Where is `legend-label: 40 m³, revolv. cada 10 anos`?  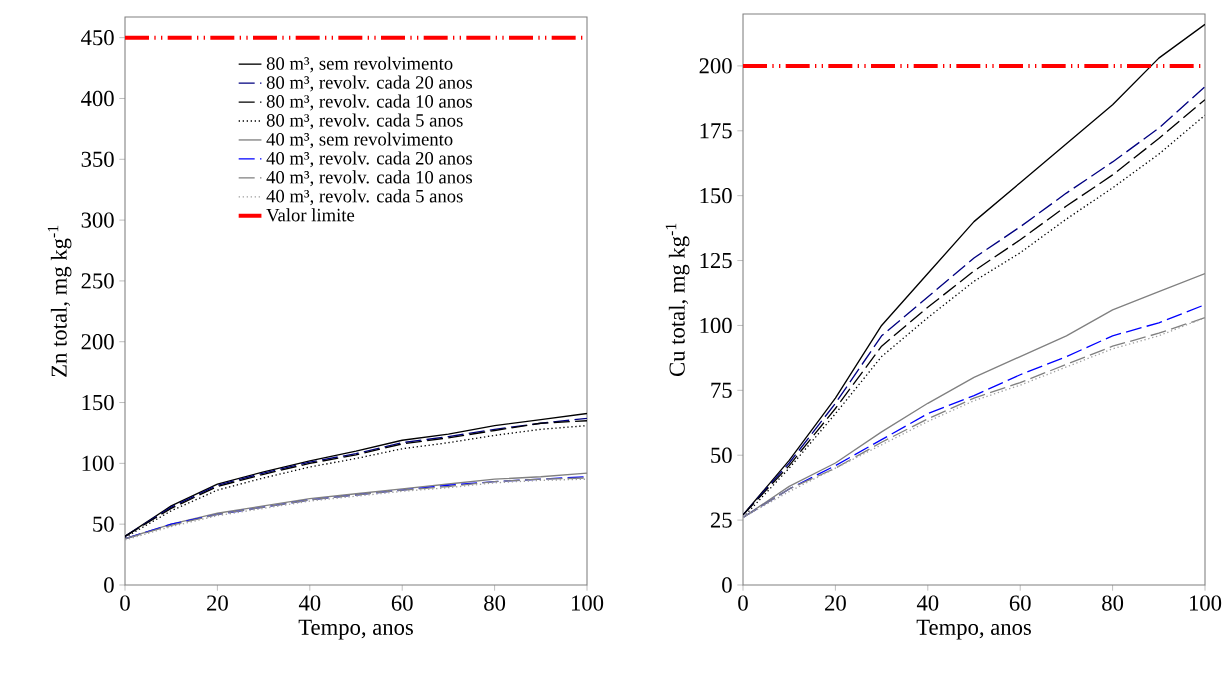 legend-label: 40 m³, revolv. cada 10 anos is located at coordinates (369, 178).